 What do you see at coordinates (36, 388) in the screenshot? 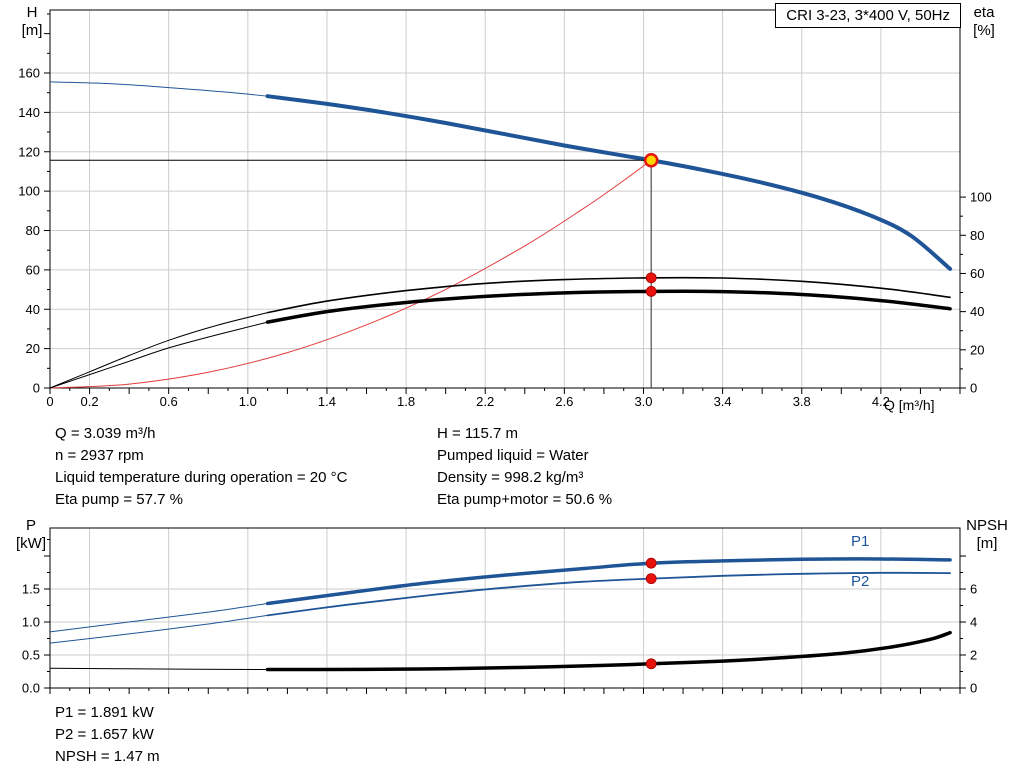
I see `y-left-tick-label: 0` at bounding box center [36, 388].